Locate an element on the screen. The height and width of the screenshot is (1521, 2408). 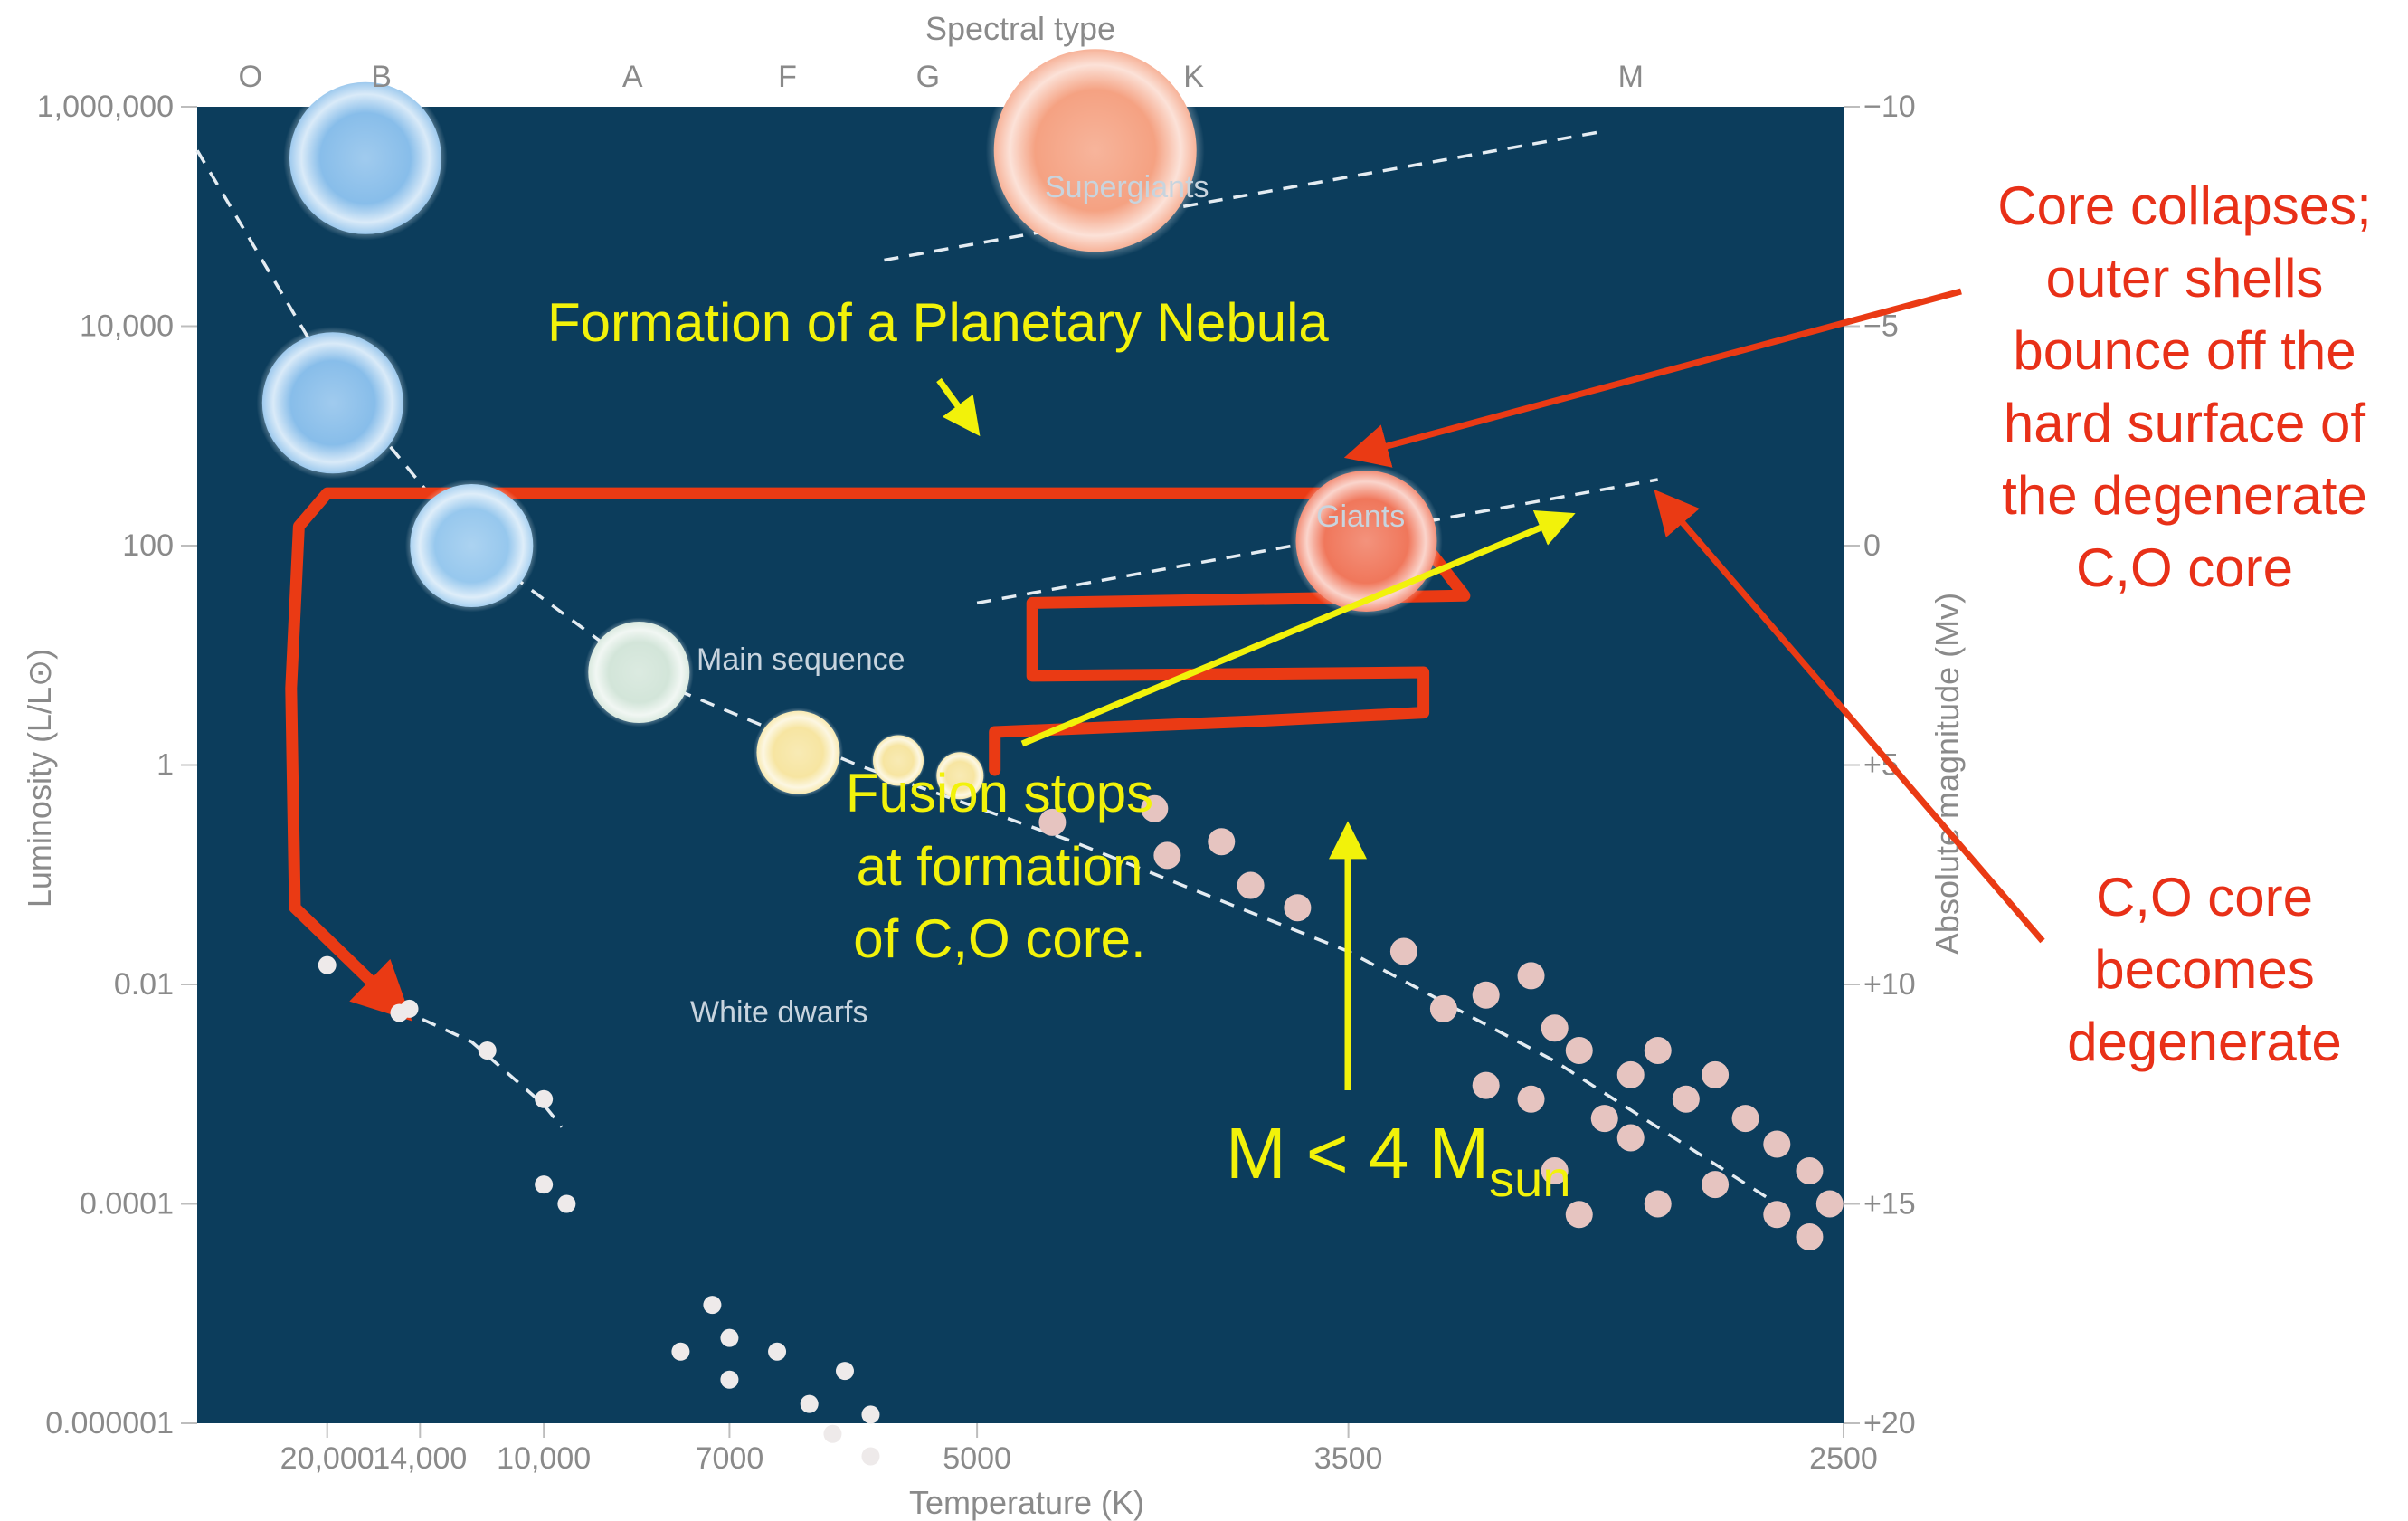
core-collapse-line-1: Core collapses; is located at coordinates (2185, 206).